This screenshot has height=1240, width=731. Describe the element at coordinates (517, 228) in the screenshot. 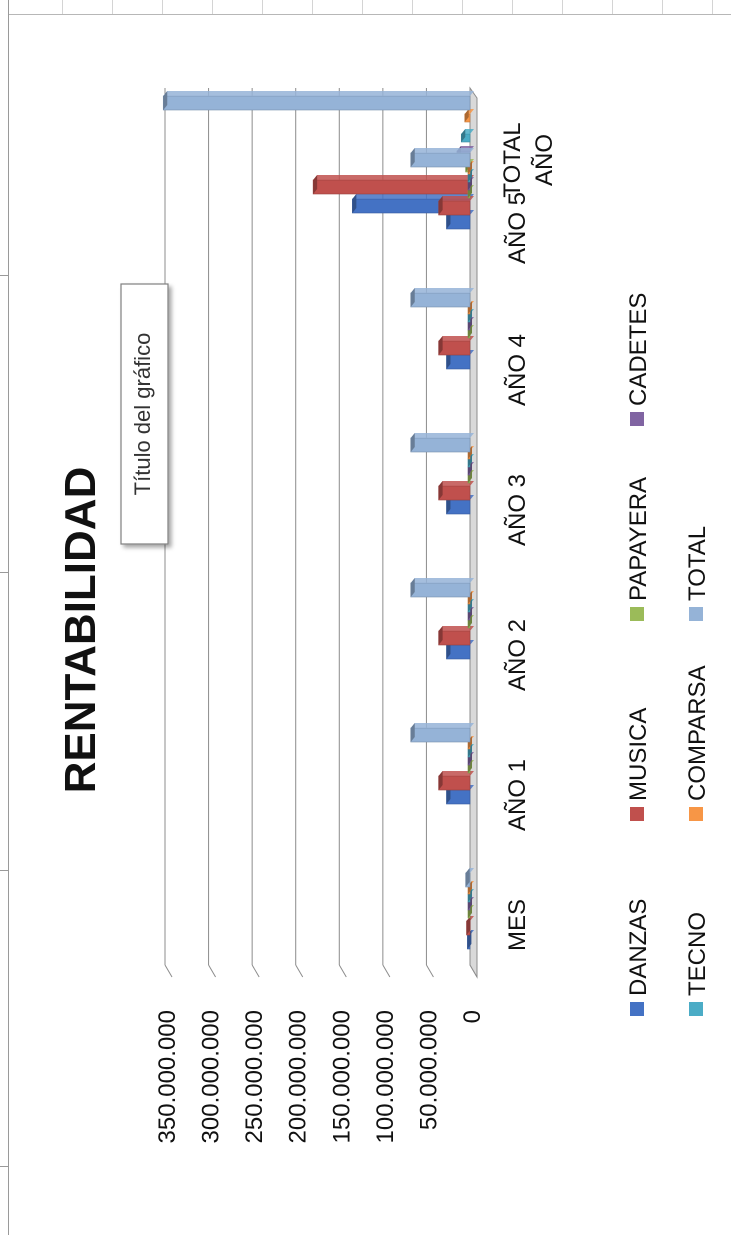

I see `category-label: AÑO 5` at that location.